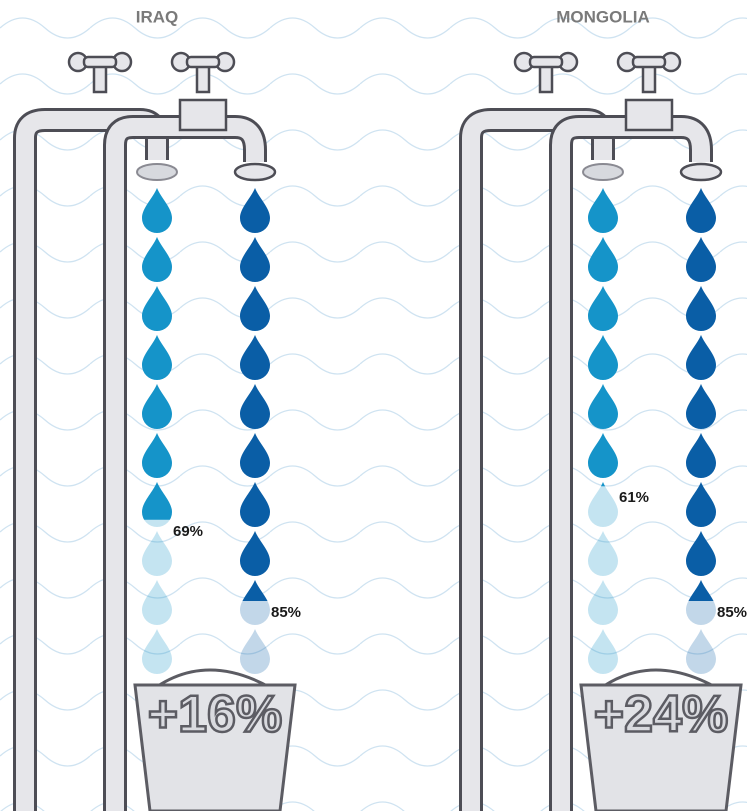 Image resolution: width=747 pixels, height=811 pixels. Describe the element at coordinates (188, 531) in the screenshot. I see `value-label: 69%` at that location.